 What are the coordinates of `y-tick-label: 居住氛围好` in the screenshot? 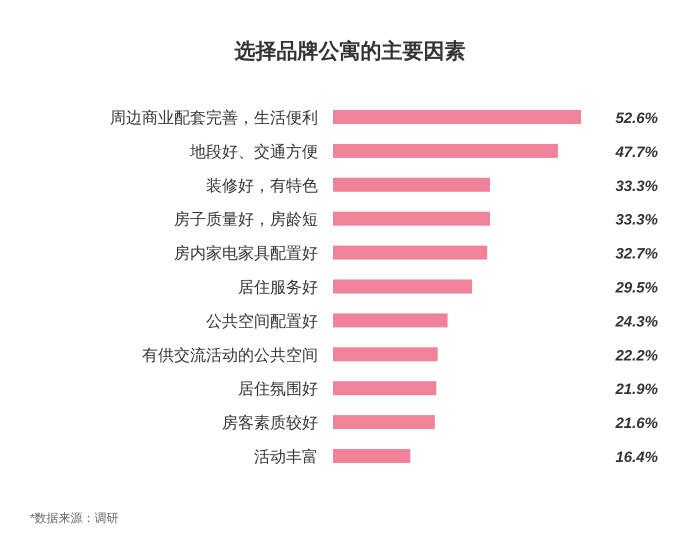 It's located at (278, 389).